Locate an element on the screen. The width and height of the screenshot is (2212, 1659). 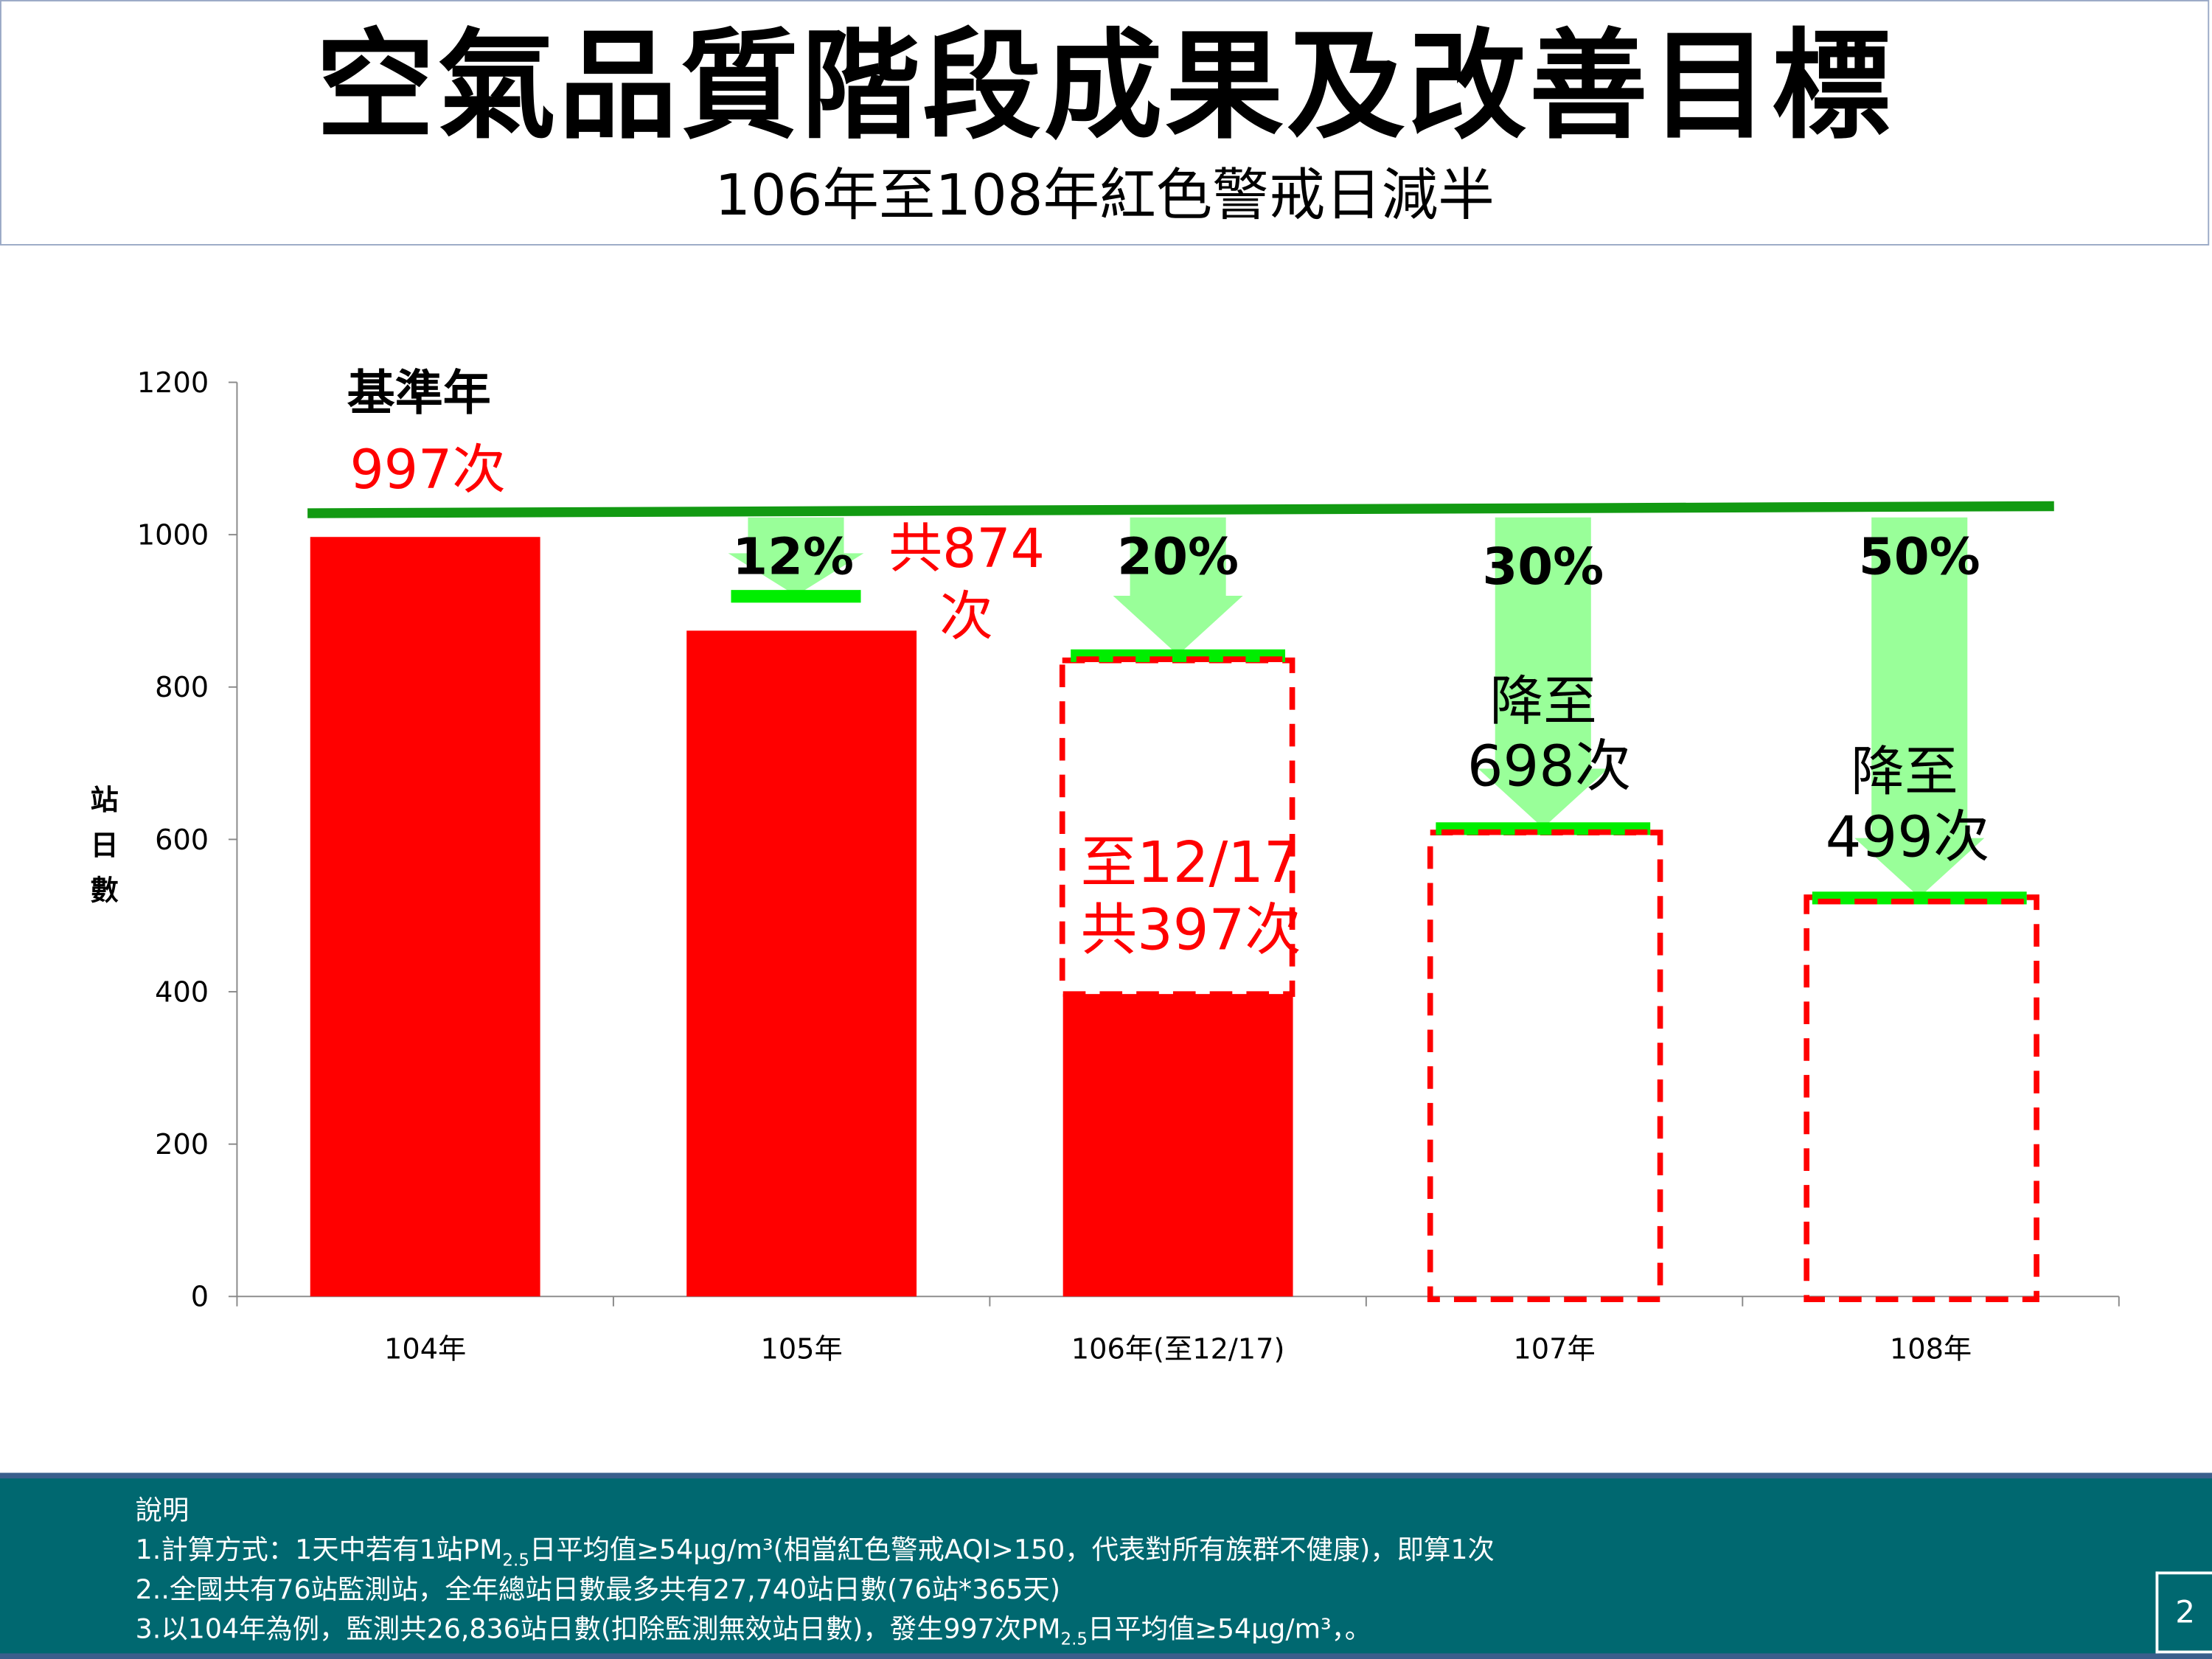
x-tick-label: 108年 is located at coordinates (1931, 1349).